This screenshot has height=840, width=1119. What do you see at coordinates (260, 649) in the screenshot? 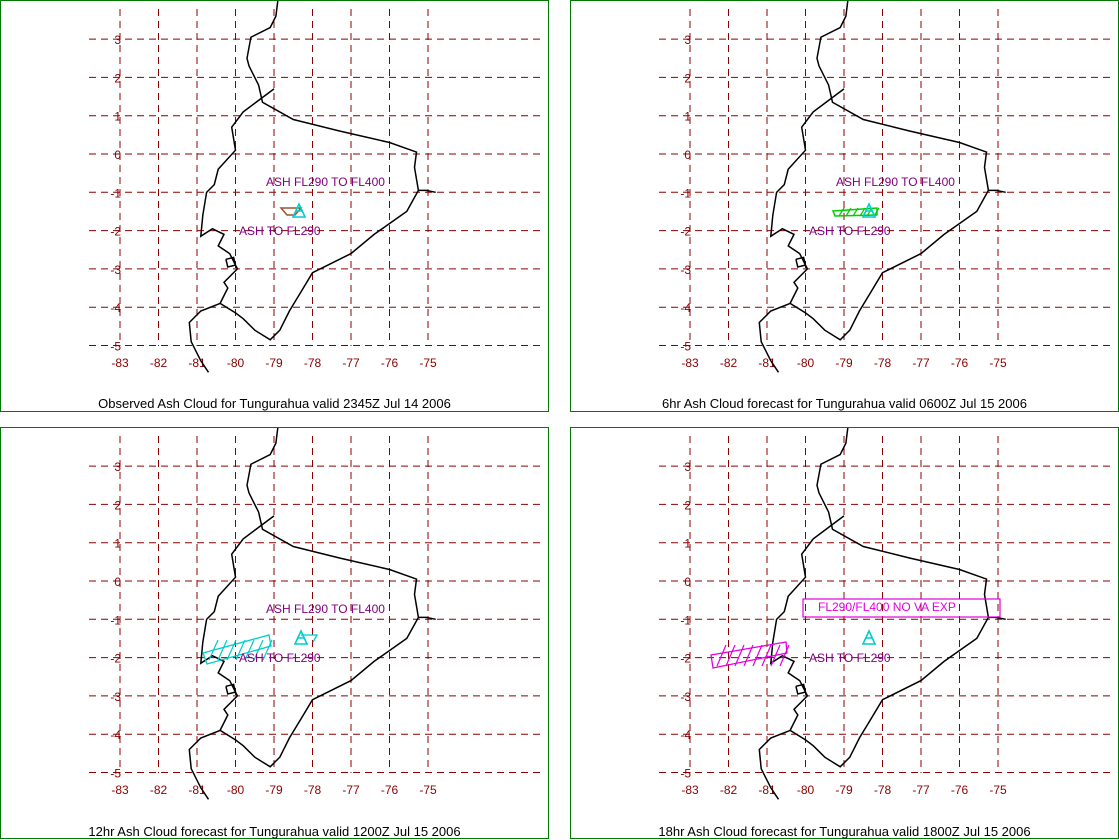
I see `ash-cloud-12hr` at bounding box center [260, 649].